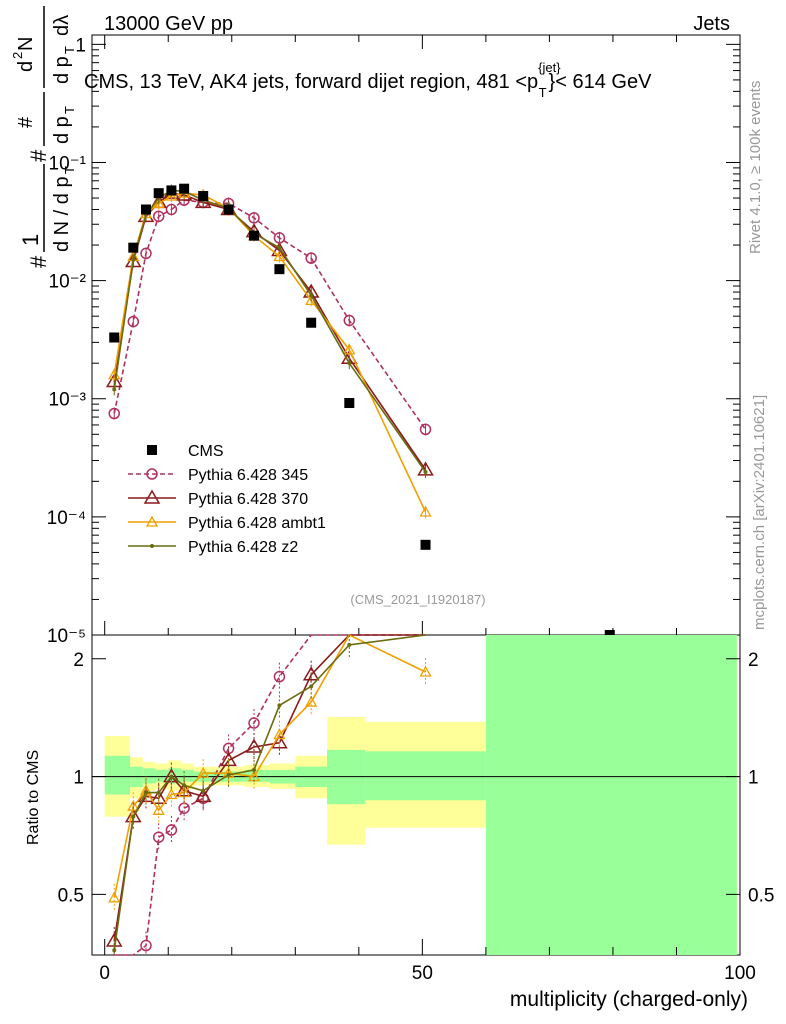 The height and width of the screenshot is (1024, 786). I want to click on legend-label: CMS, so click(206, 451).